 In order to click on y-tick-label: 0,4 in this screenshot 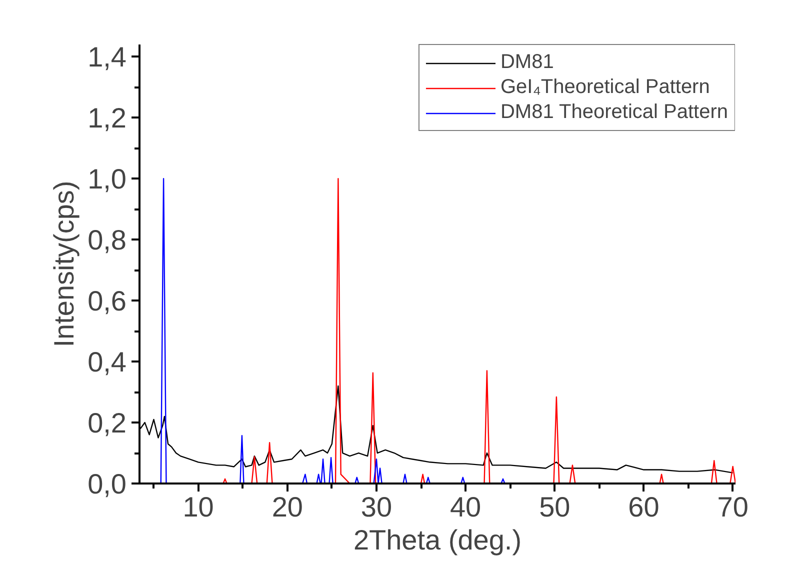, I will do `click(107, 362)`.